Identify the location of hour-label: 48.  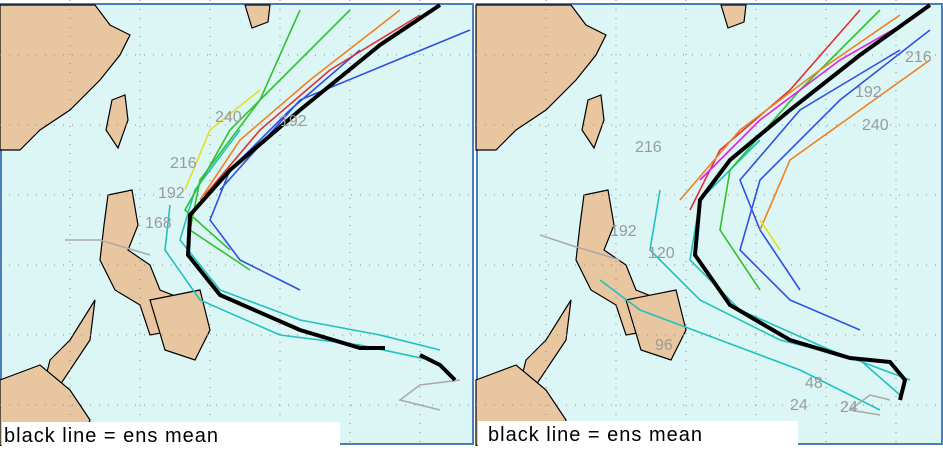
(814, 383).